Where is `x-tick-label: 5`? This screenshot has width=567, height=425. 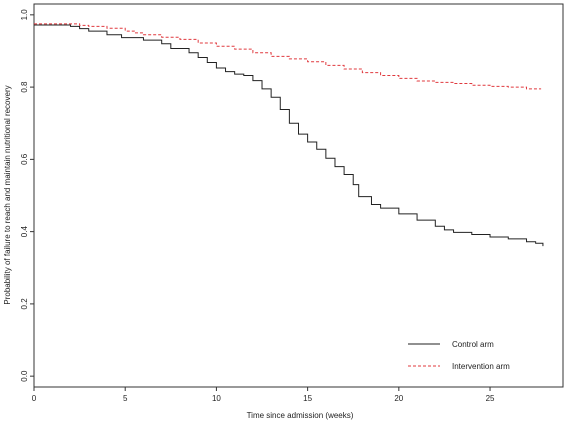 x-tick-label: 5 is located at coordinates (125, 398).